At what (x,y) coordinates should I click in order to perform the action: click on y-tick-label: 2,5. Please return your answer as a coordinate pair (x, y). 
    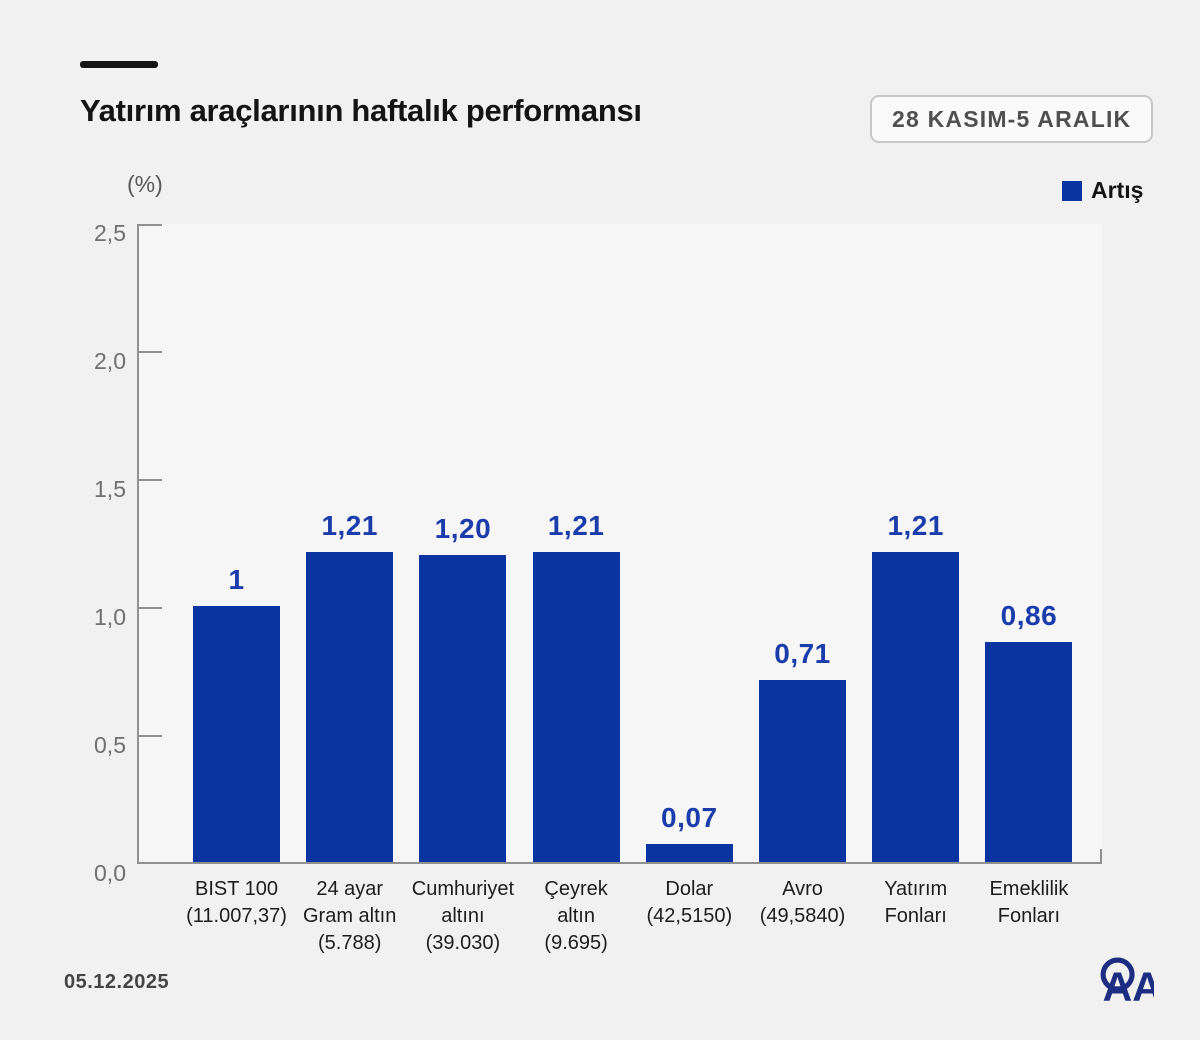
    Looking at the image, I should click on (110, 233).